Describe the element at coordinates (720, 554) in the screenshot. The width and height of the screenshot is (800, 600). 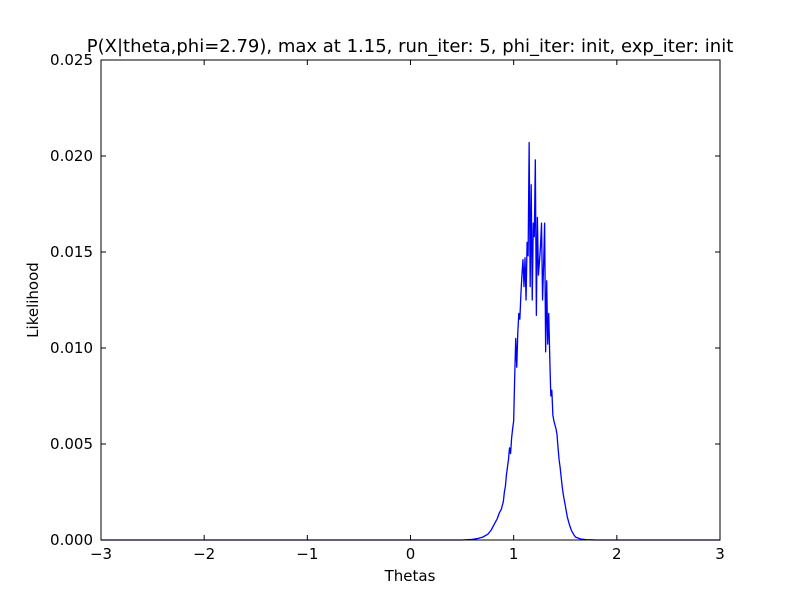
I see `x-tick-label: 3` at that location.